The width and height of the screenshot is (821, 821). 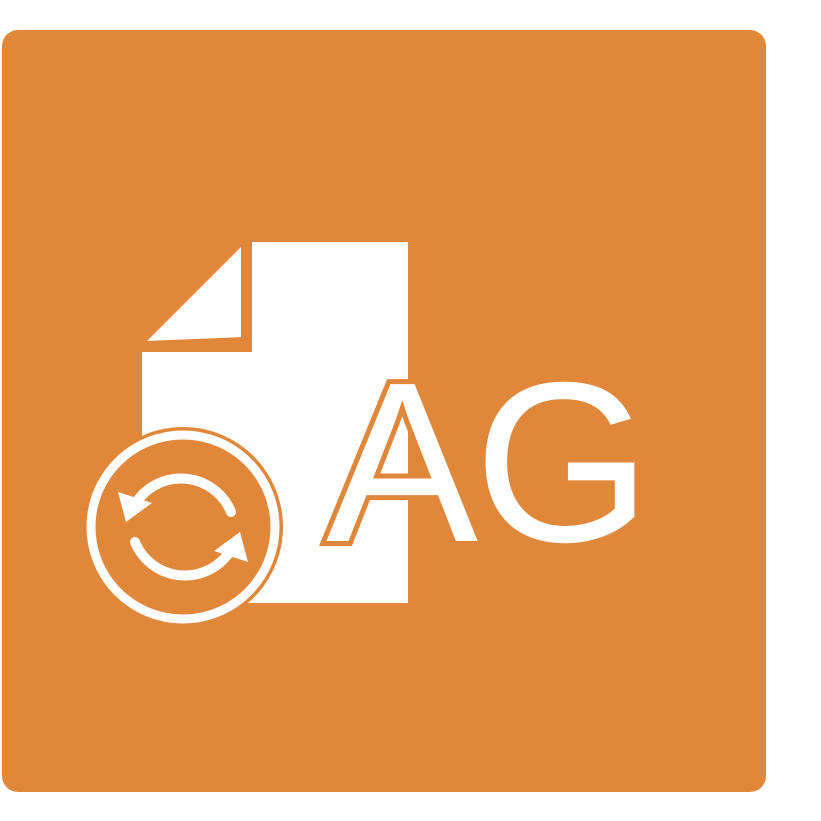 What do you see at coordinates (183, 527) in the screenshot?
I see `sync-arrows-icon` at bounding box center [183, 527].